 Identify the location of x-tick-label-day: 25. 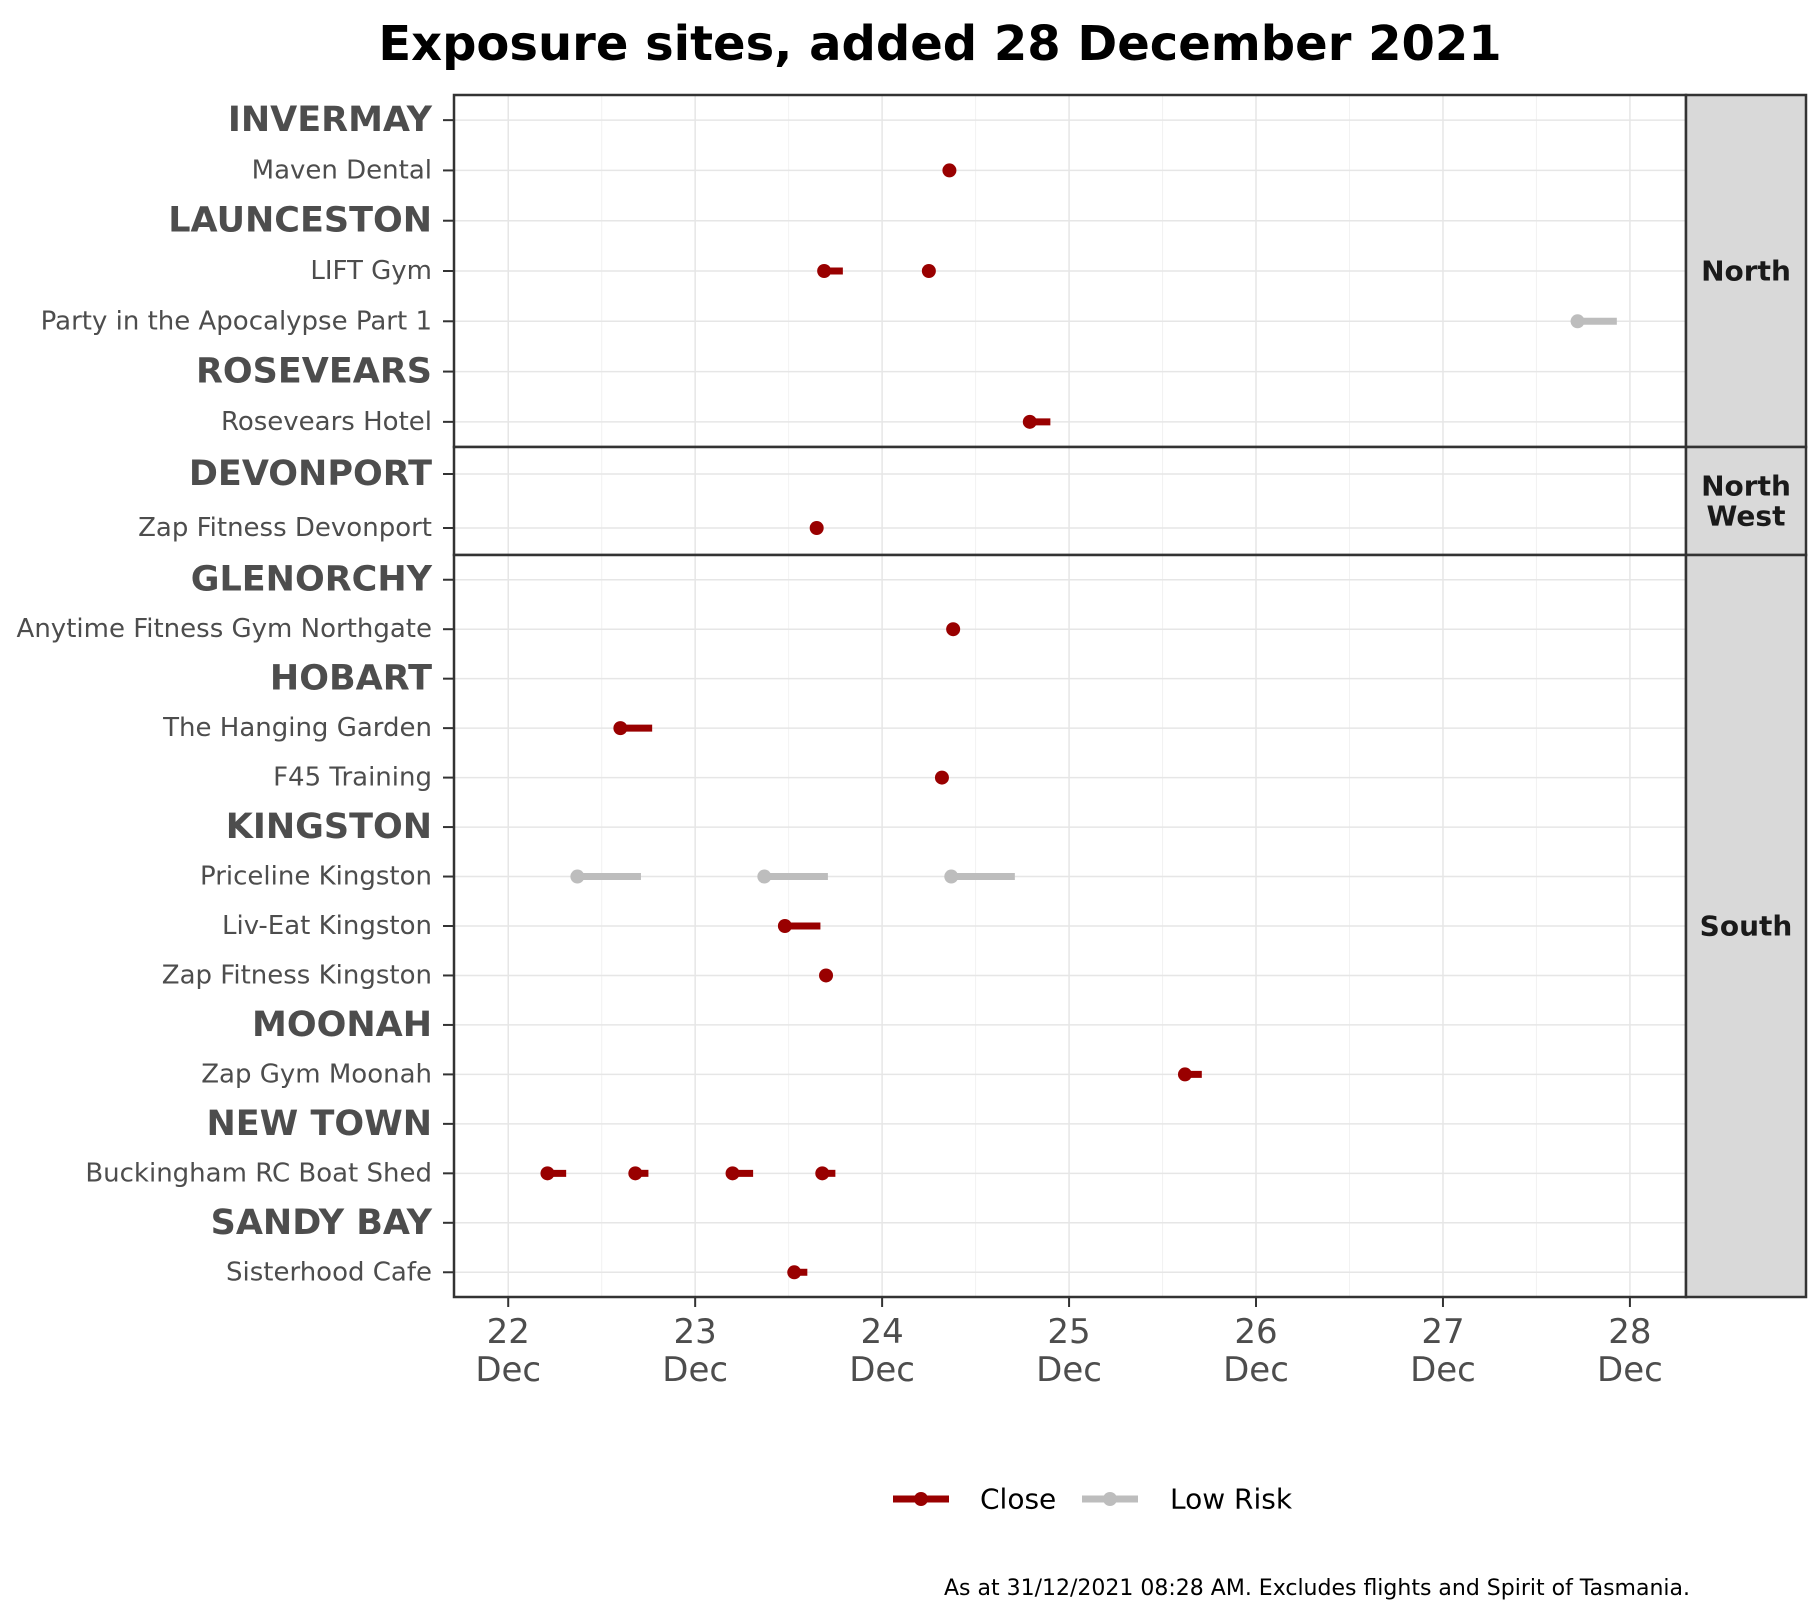
(1068, 1332).